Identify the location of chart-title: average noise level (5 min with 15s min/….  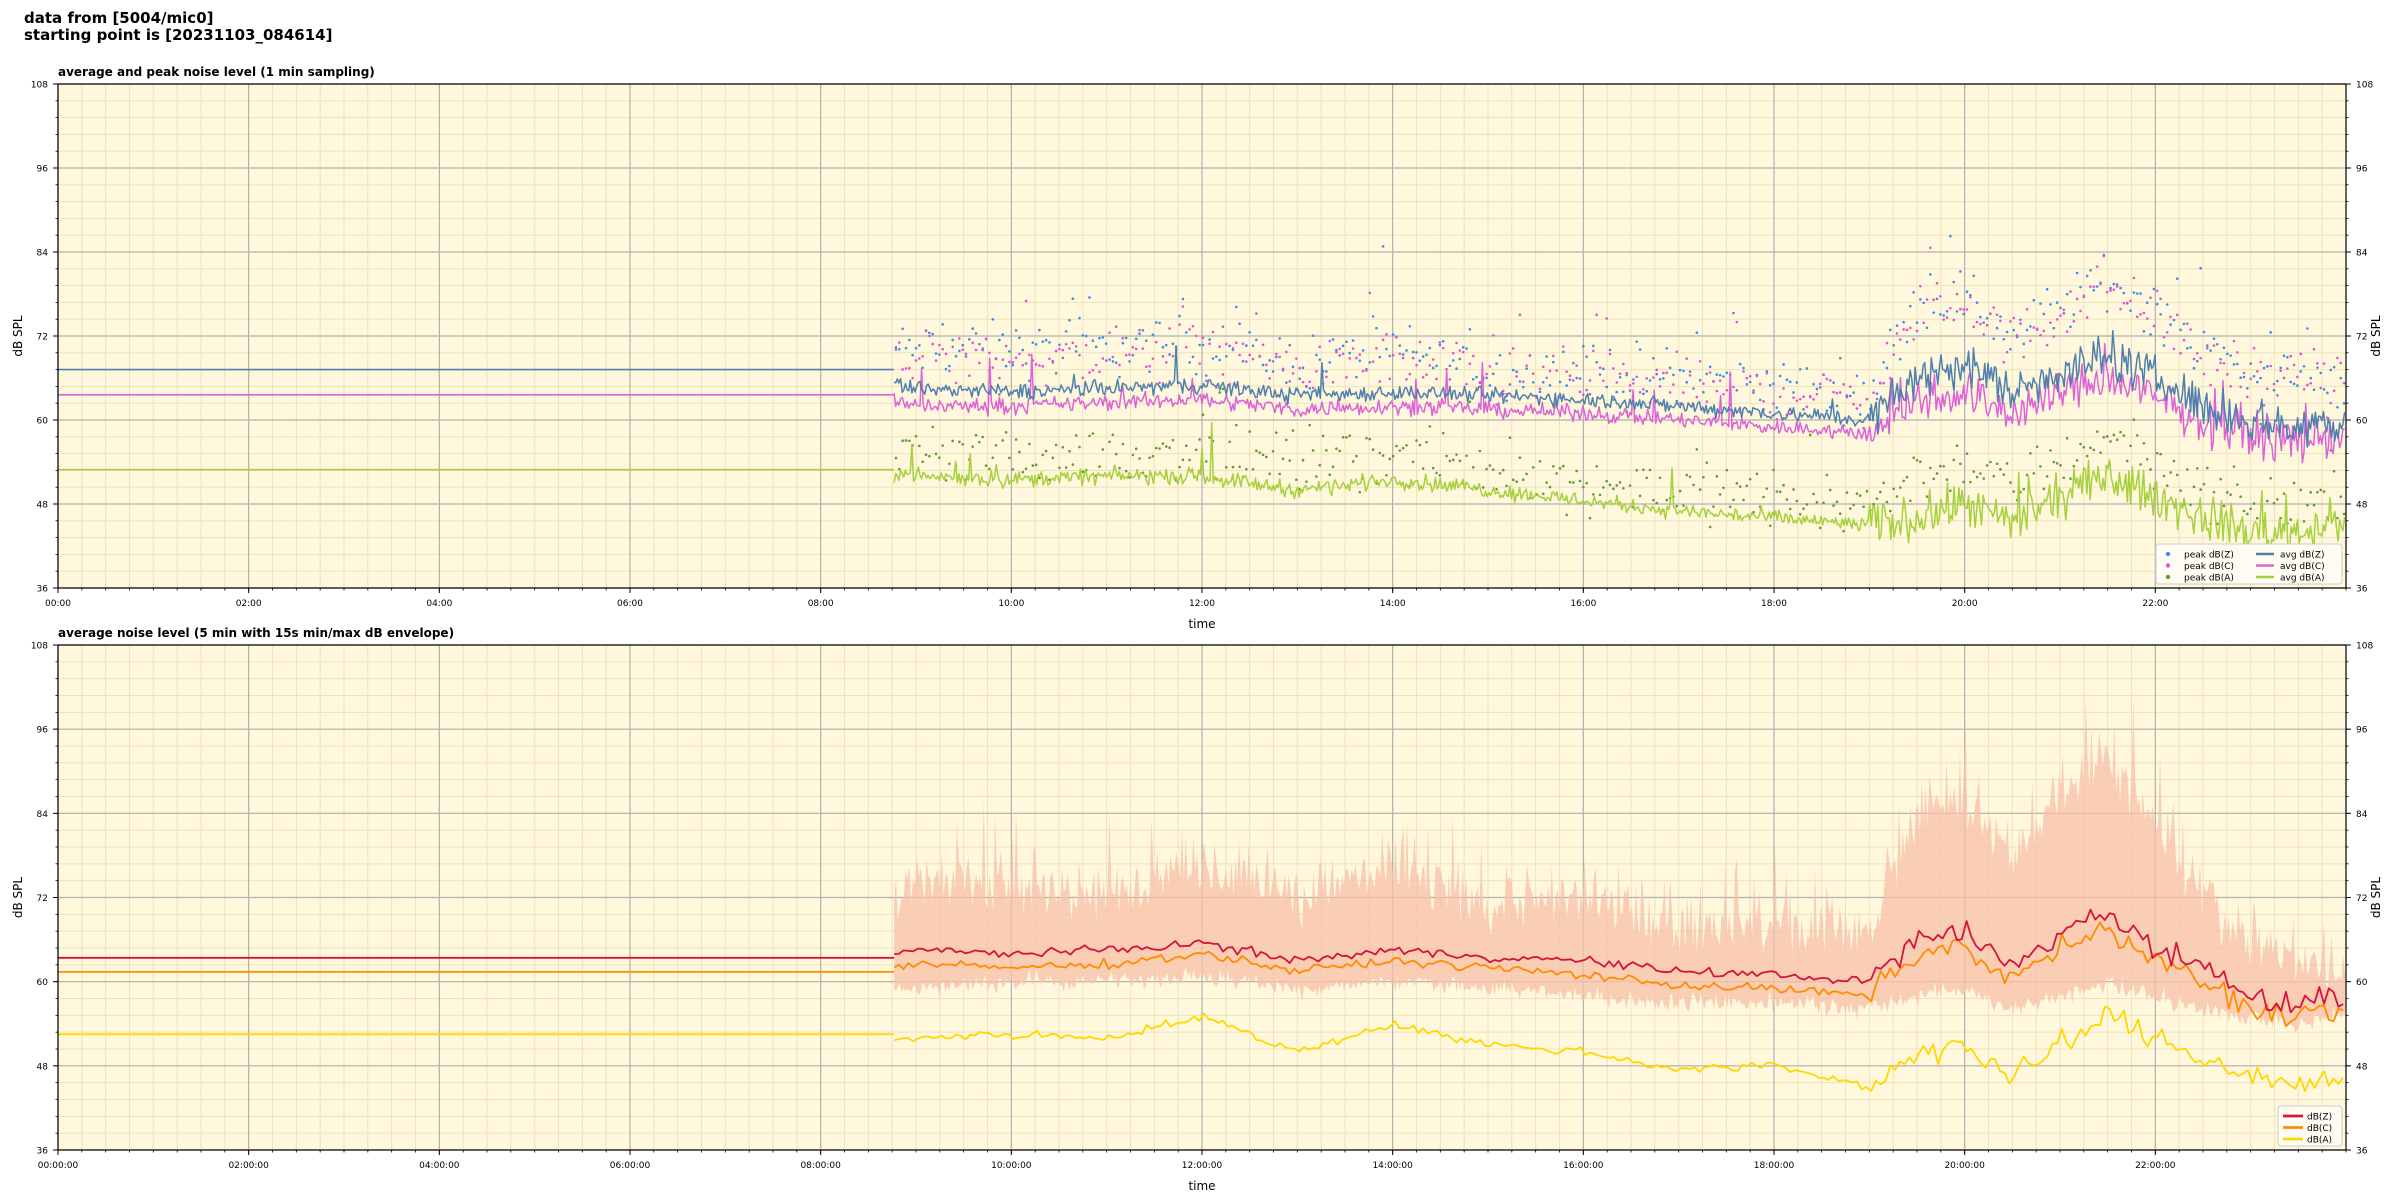
(256, 633).